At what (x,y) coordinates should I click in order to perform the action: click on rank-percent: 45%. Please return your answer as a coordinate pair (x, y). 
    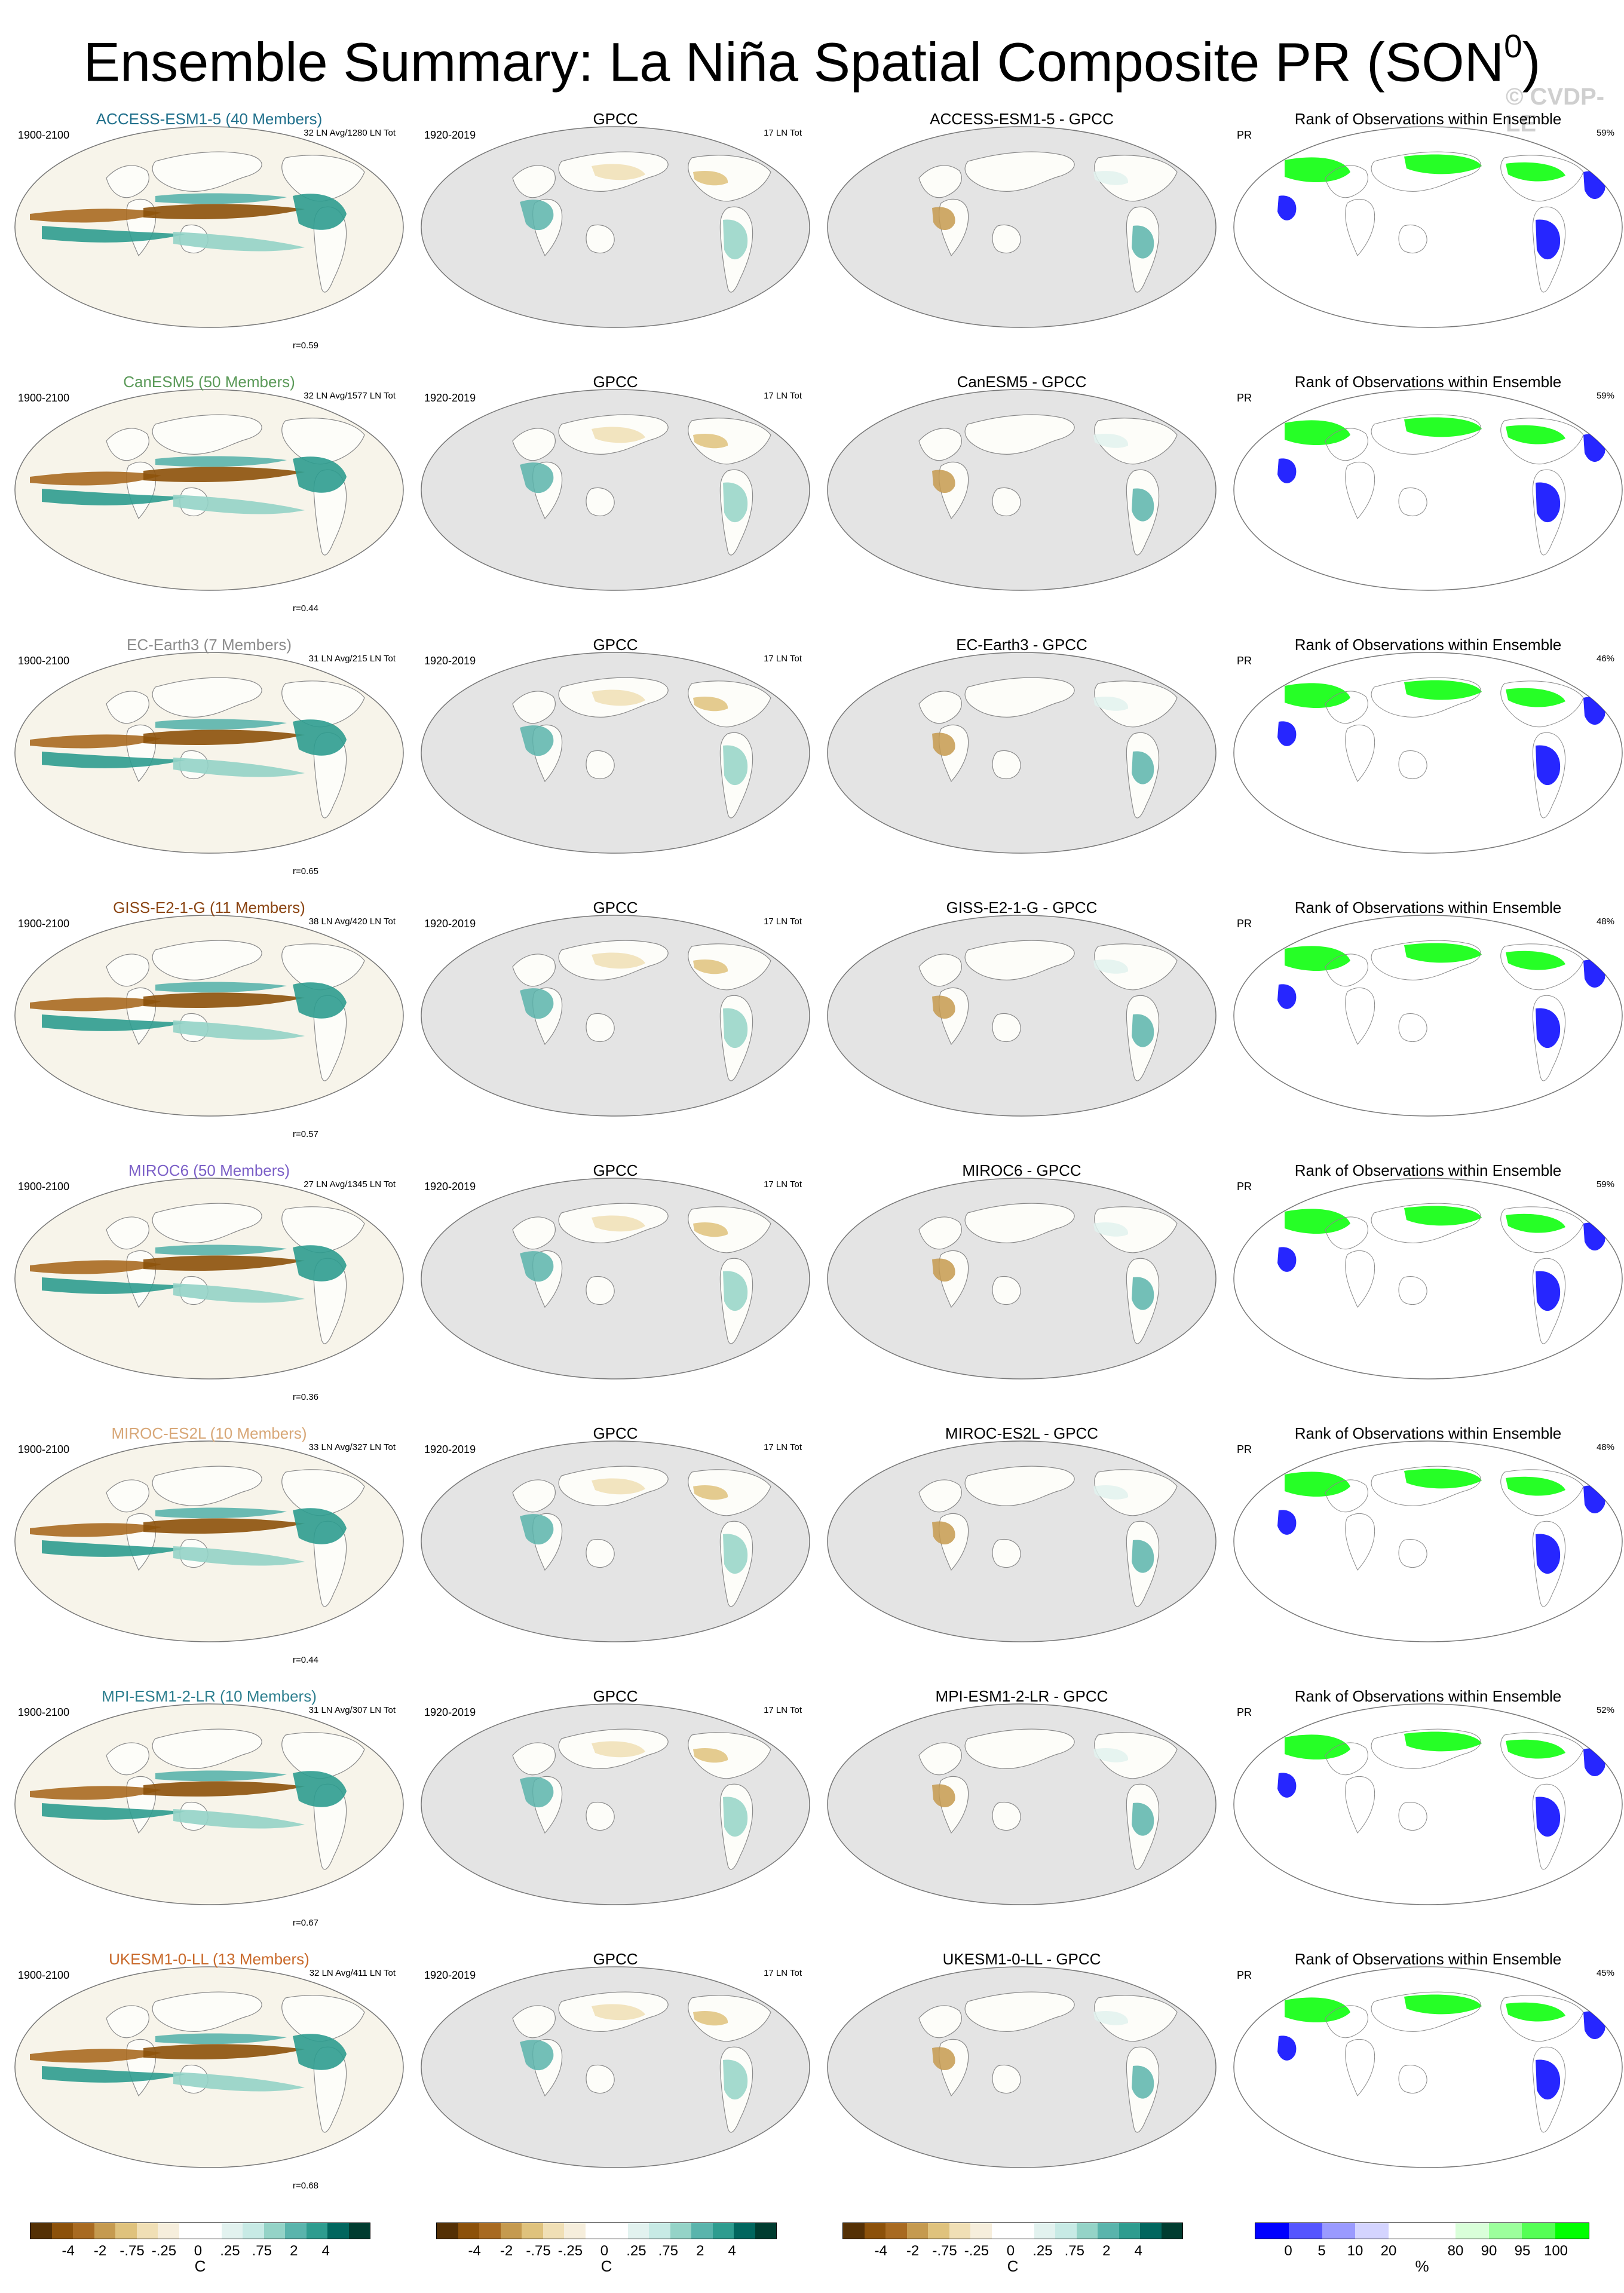
    Looking at the image, I should click on (1605, 1973).